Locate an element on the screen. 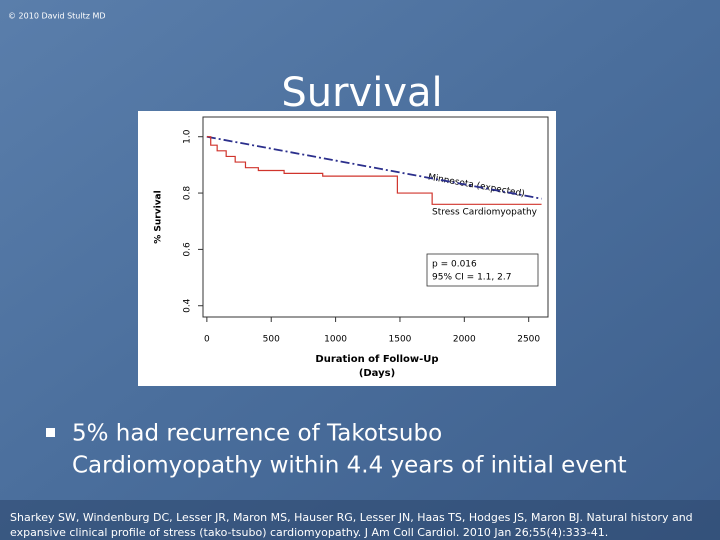 The image size is (720, 540). x-tick-label: 1000 is located at coordinates (335, 340).